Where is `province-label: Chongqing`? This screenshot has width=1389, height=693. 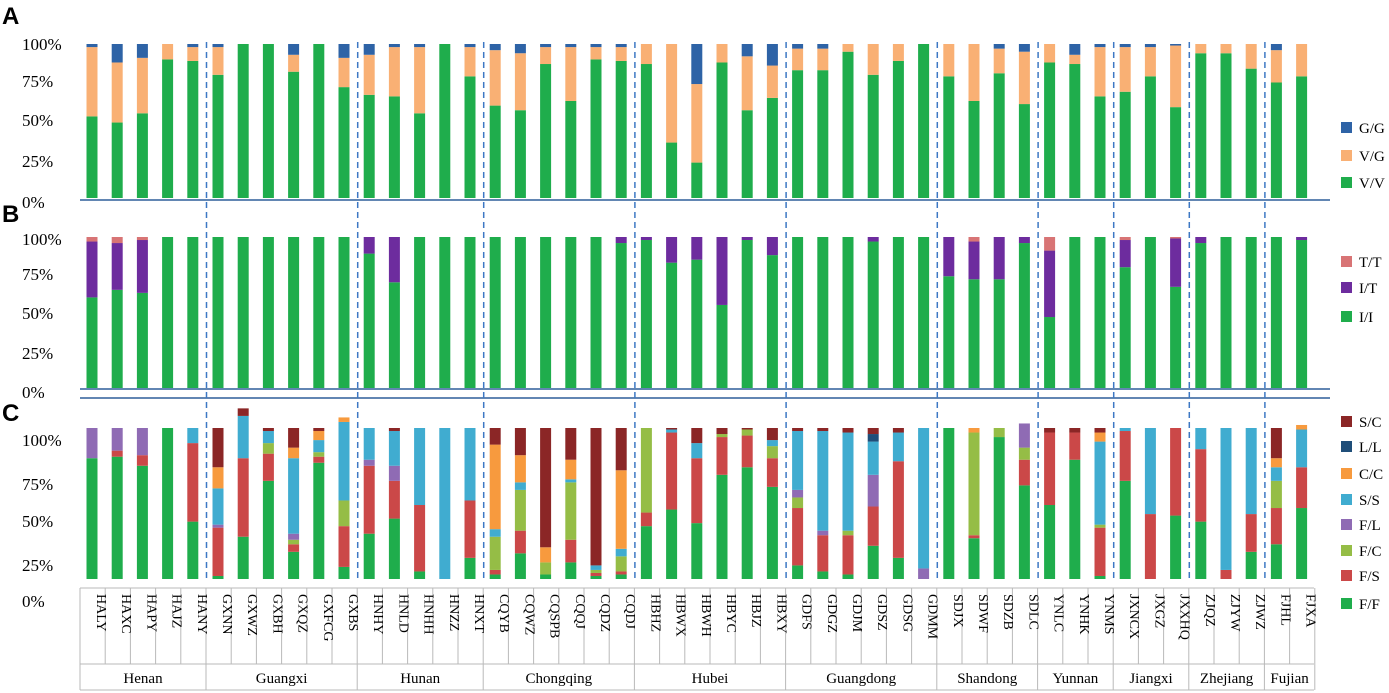 province-label: Chongqing is located at coordinates (558, 679).